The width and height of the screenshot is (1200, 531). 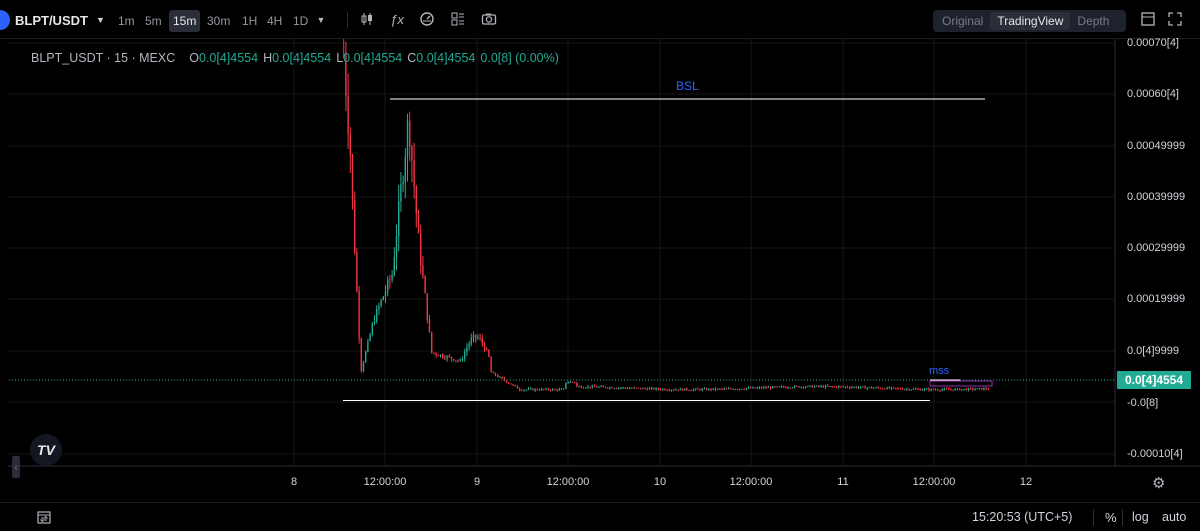 I want to click on timeframe-1m: 1m, so click(x=126, y=21).